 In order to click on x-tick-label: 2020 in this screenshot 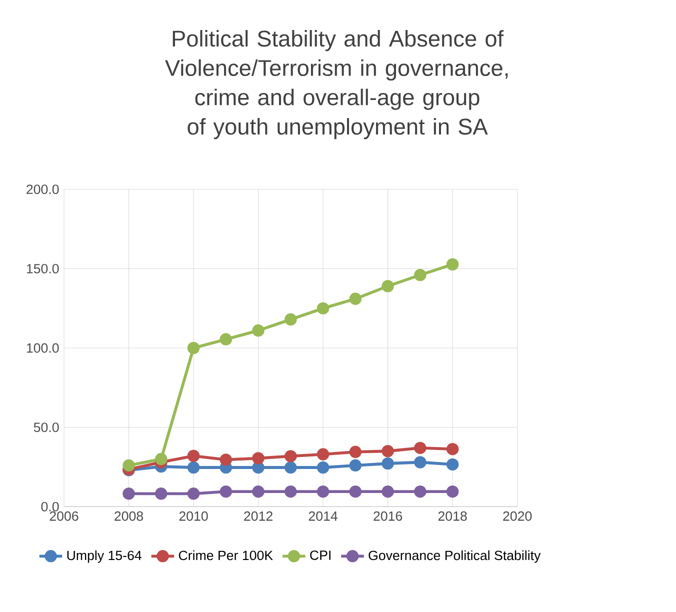, I will do `click(517, 516)`.